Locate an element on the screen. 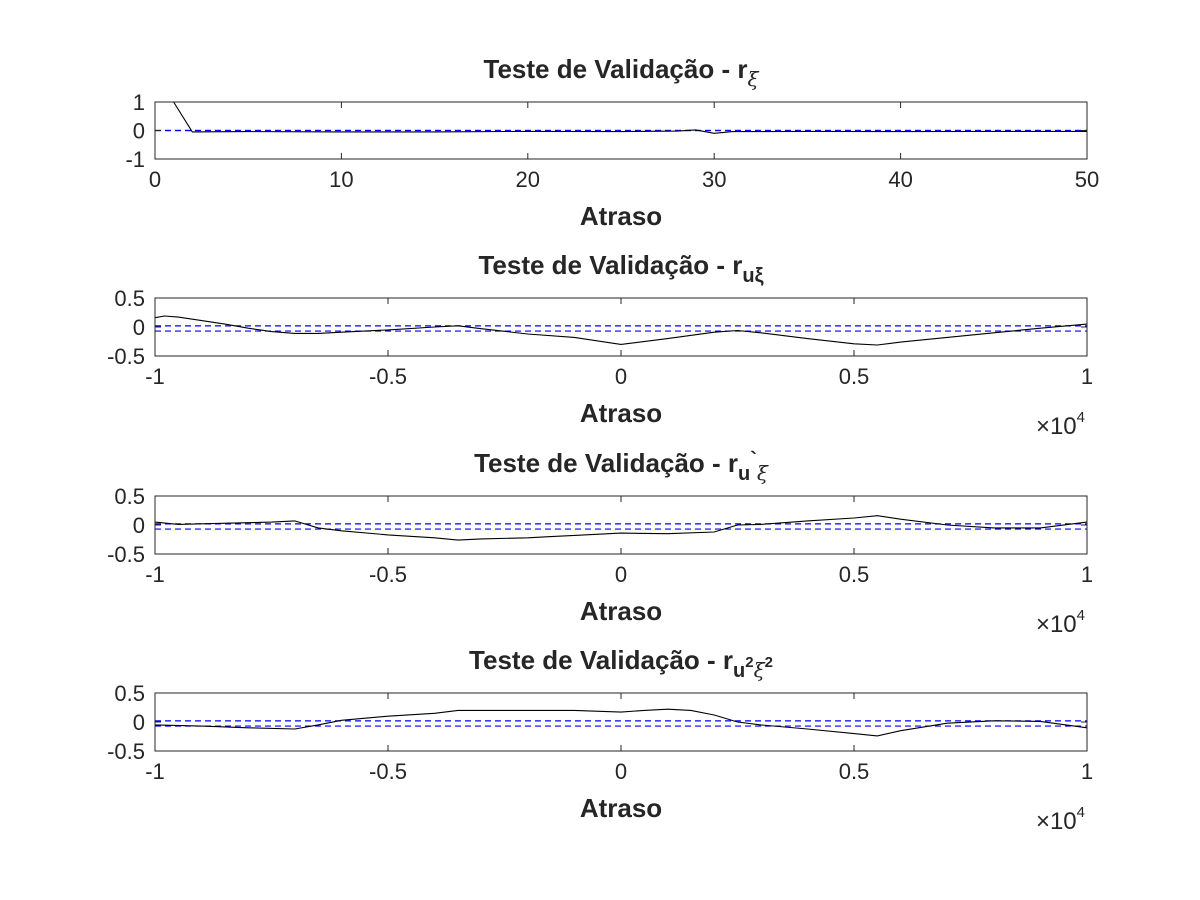  x-tick-label: 10 is located at coordinates (341, 179).